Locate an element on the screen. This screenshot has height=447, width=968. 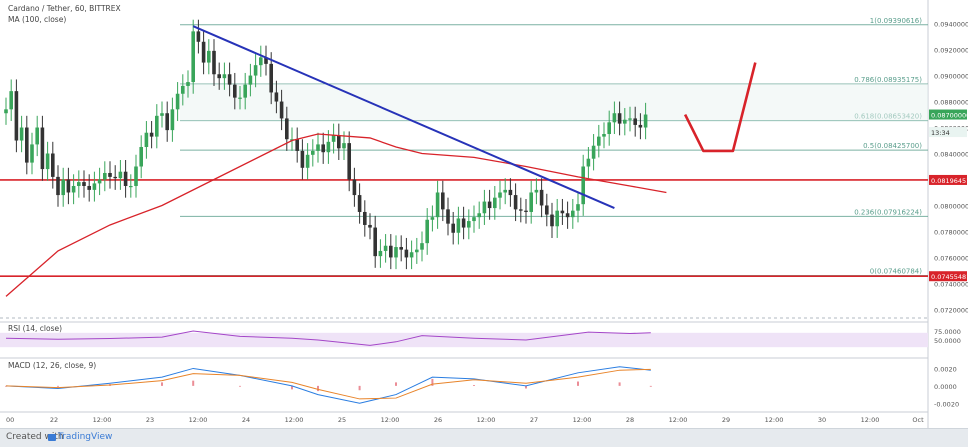
price-labels: 0.08700000 13:34 0.08196451 0.07455481 is located at coordinates (948, 195).